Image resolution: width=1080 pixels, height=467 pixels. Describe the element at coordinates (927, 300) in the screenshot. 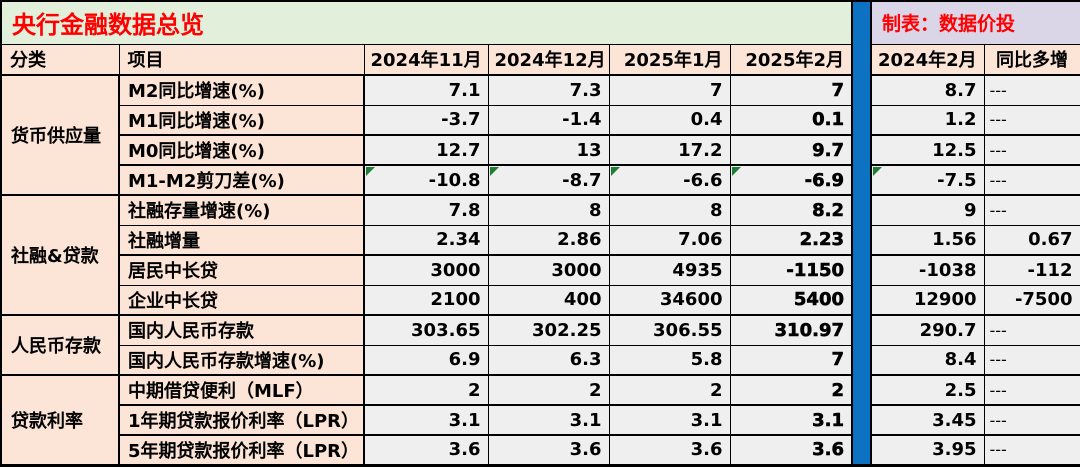

I see `value-cell: 12900` at that location.